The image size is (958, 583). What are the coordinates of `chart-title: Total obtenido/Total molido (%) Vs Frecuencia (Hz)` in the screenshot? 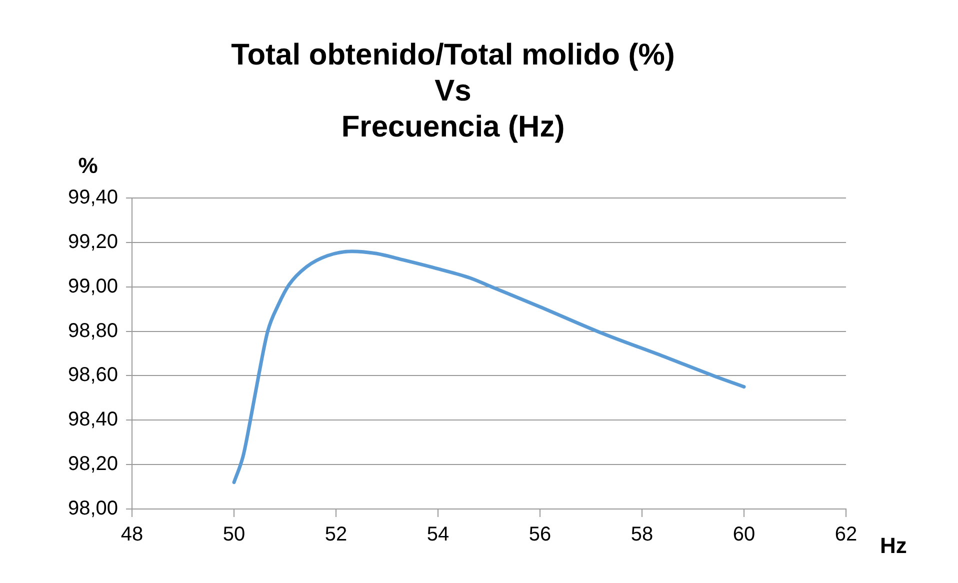 It's located at (453, 91).